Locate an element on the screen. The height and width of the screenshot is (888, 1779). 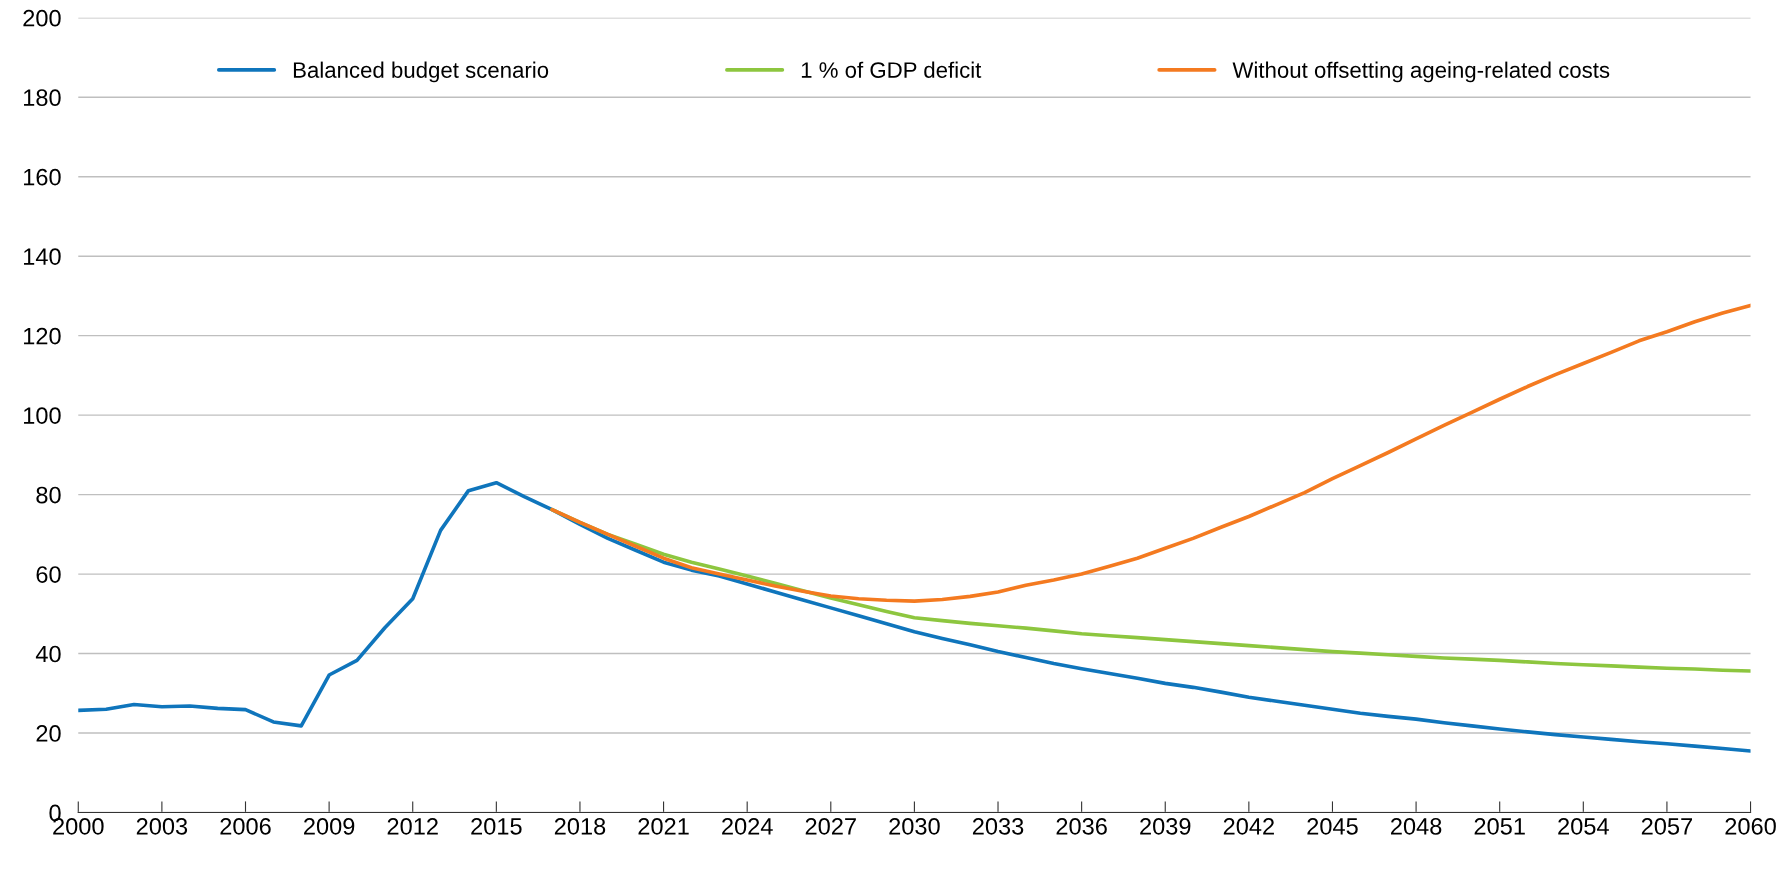
legend-label: Without offsetting ageing-related costs is located at coordinates (1421, 72).